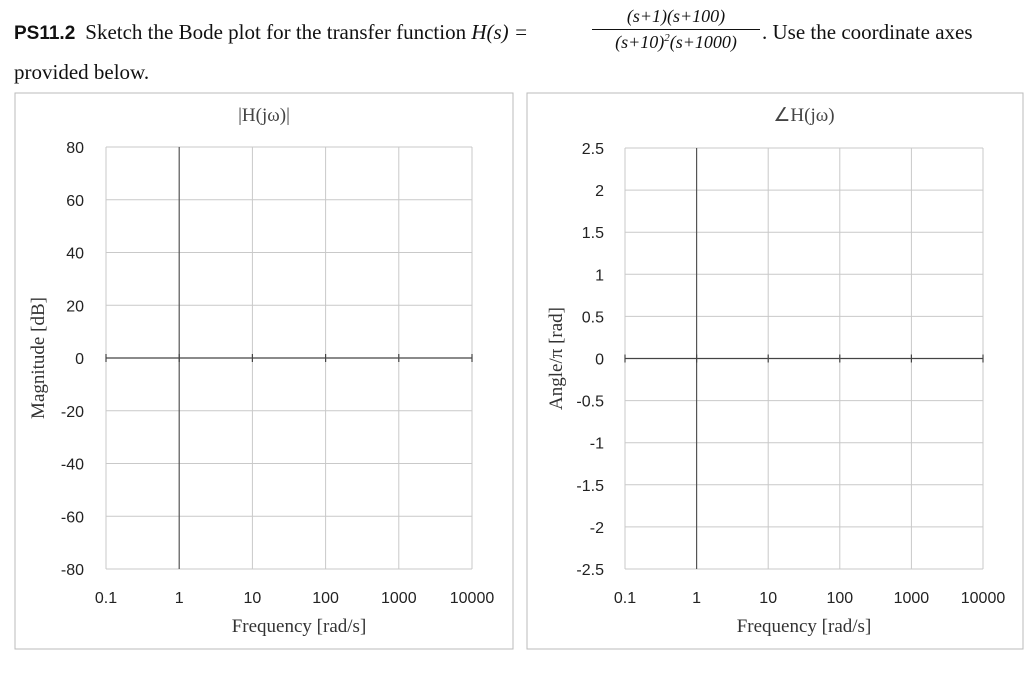 Image resolution: width=1024 pixels, height=684 pixels. I want to click on magnitude-y-tick-label: 0, so click(79, 359).